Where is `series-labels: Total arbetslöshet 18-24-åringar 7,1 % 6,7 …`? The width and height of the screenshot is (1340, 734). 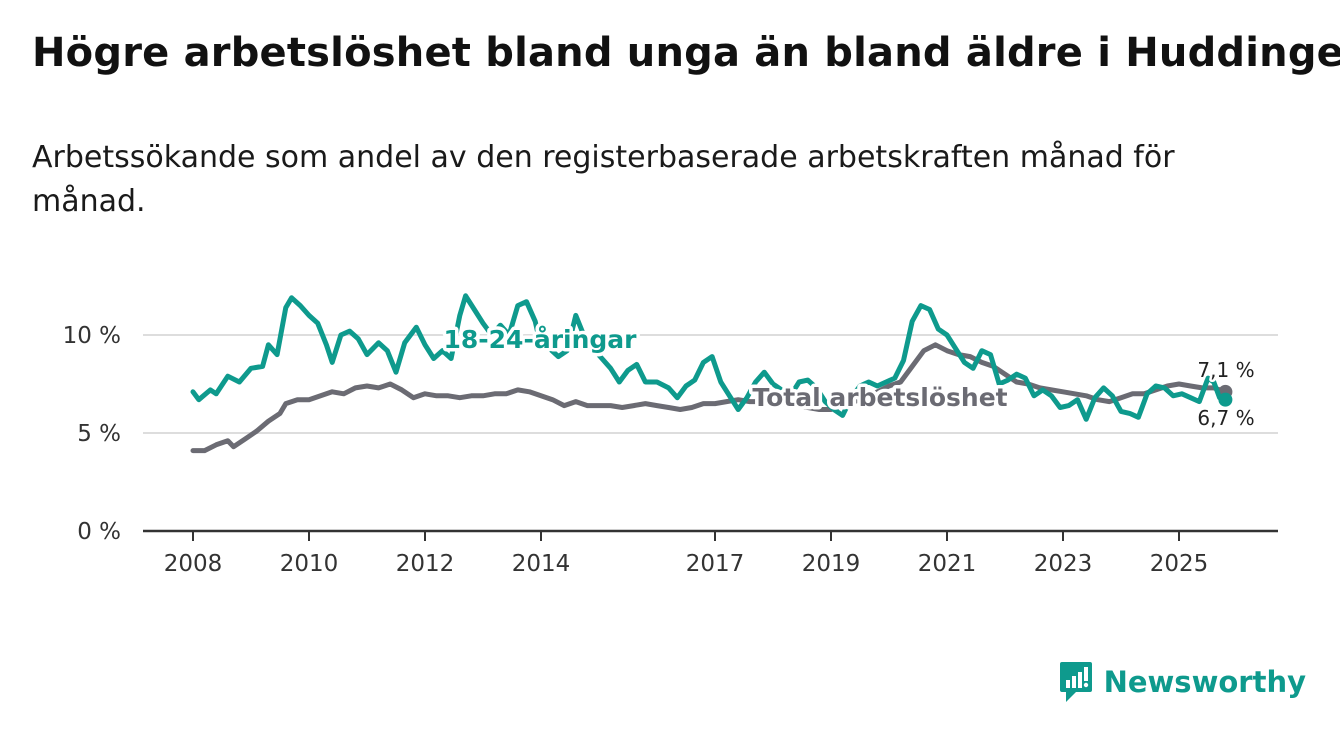
series-labels: Total arbetslöshet 18-24-åringar 7,1 % 6,7 … is located at coordinates (848, 377).